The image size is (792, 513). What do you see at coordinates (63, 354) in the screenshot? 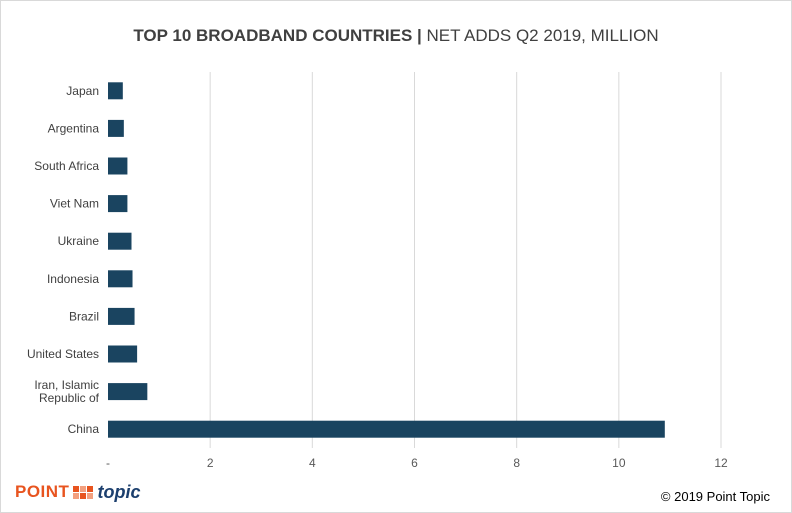
I see `category-label: United States` at bounding box center [63, 354].